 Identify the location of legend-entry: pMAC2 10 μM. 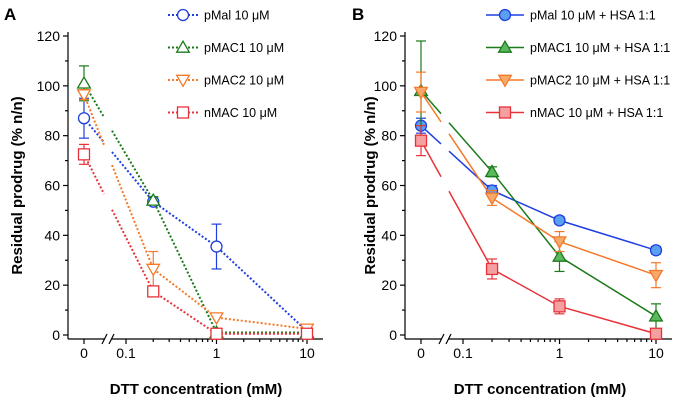
(226, 81).